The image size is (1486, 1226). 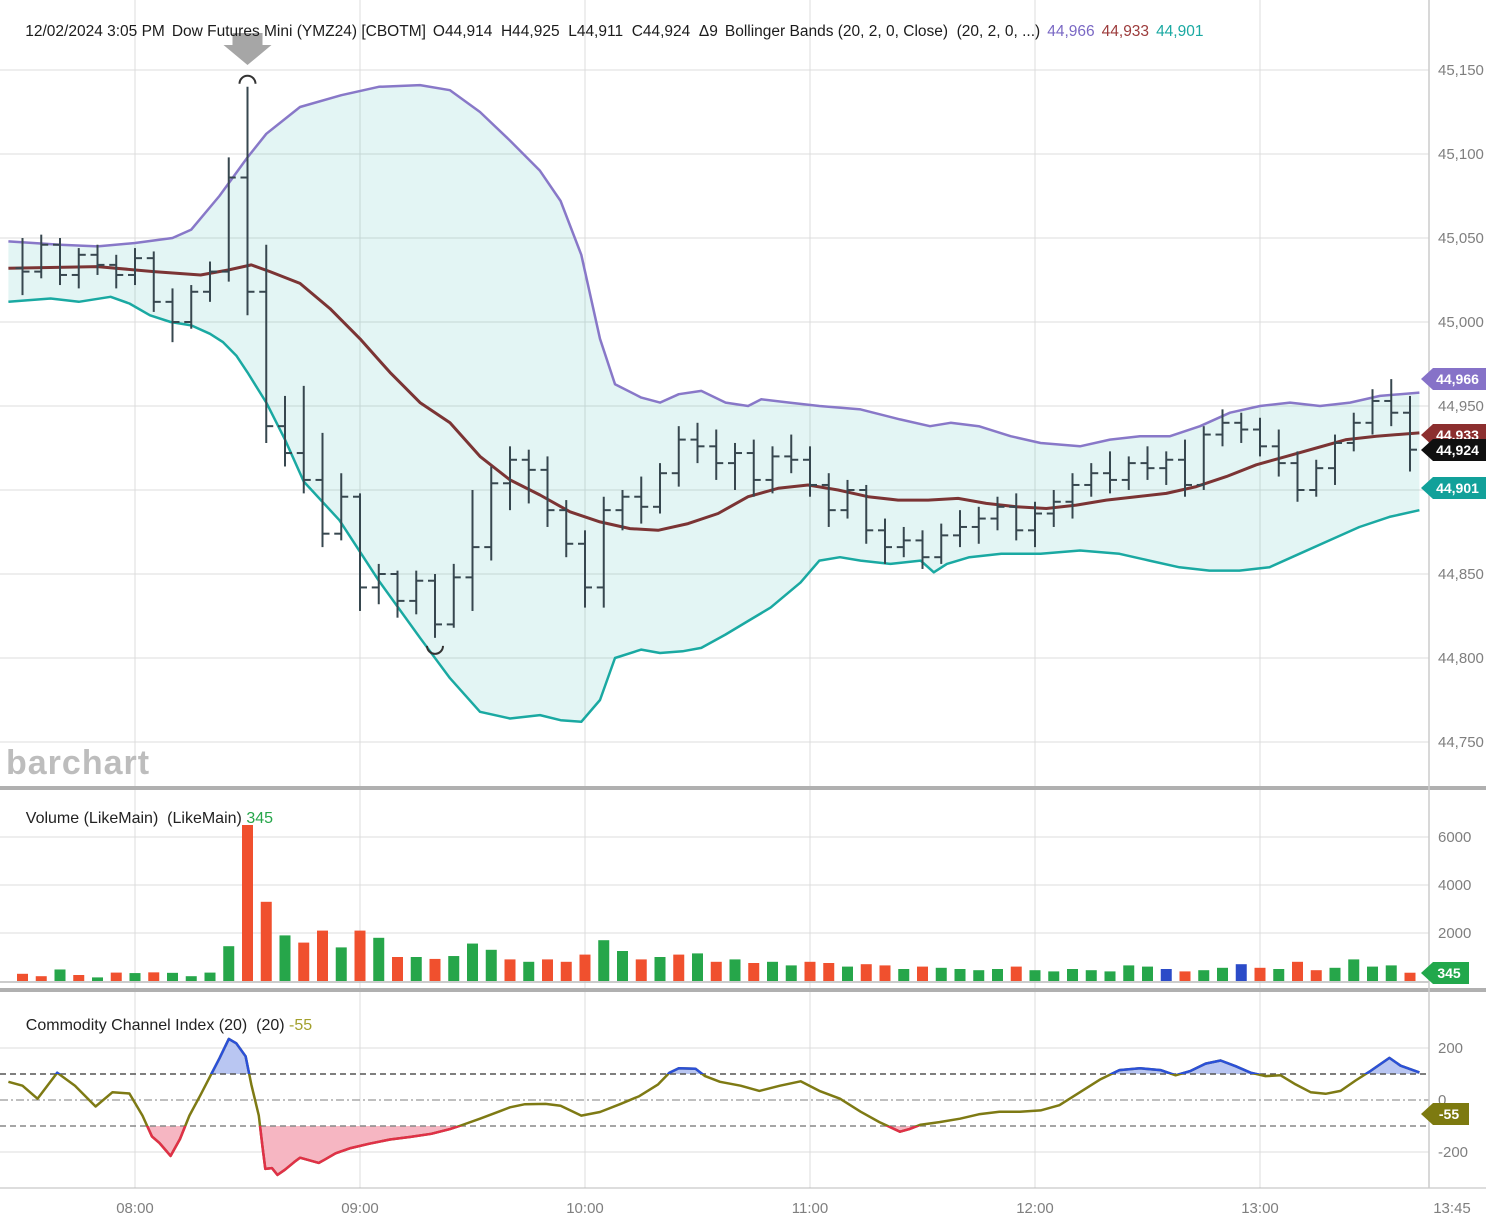 What do you see at coordinates (1452, 1208) in the screenshot?
I see `axis-tick-label: 13:45` at bounding box center [1452, 1208].